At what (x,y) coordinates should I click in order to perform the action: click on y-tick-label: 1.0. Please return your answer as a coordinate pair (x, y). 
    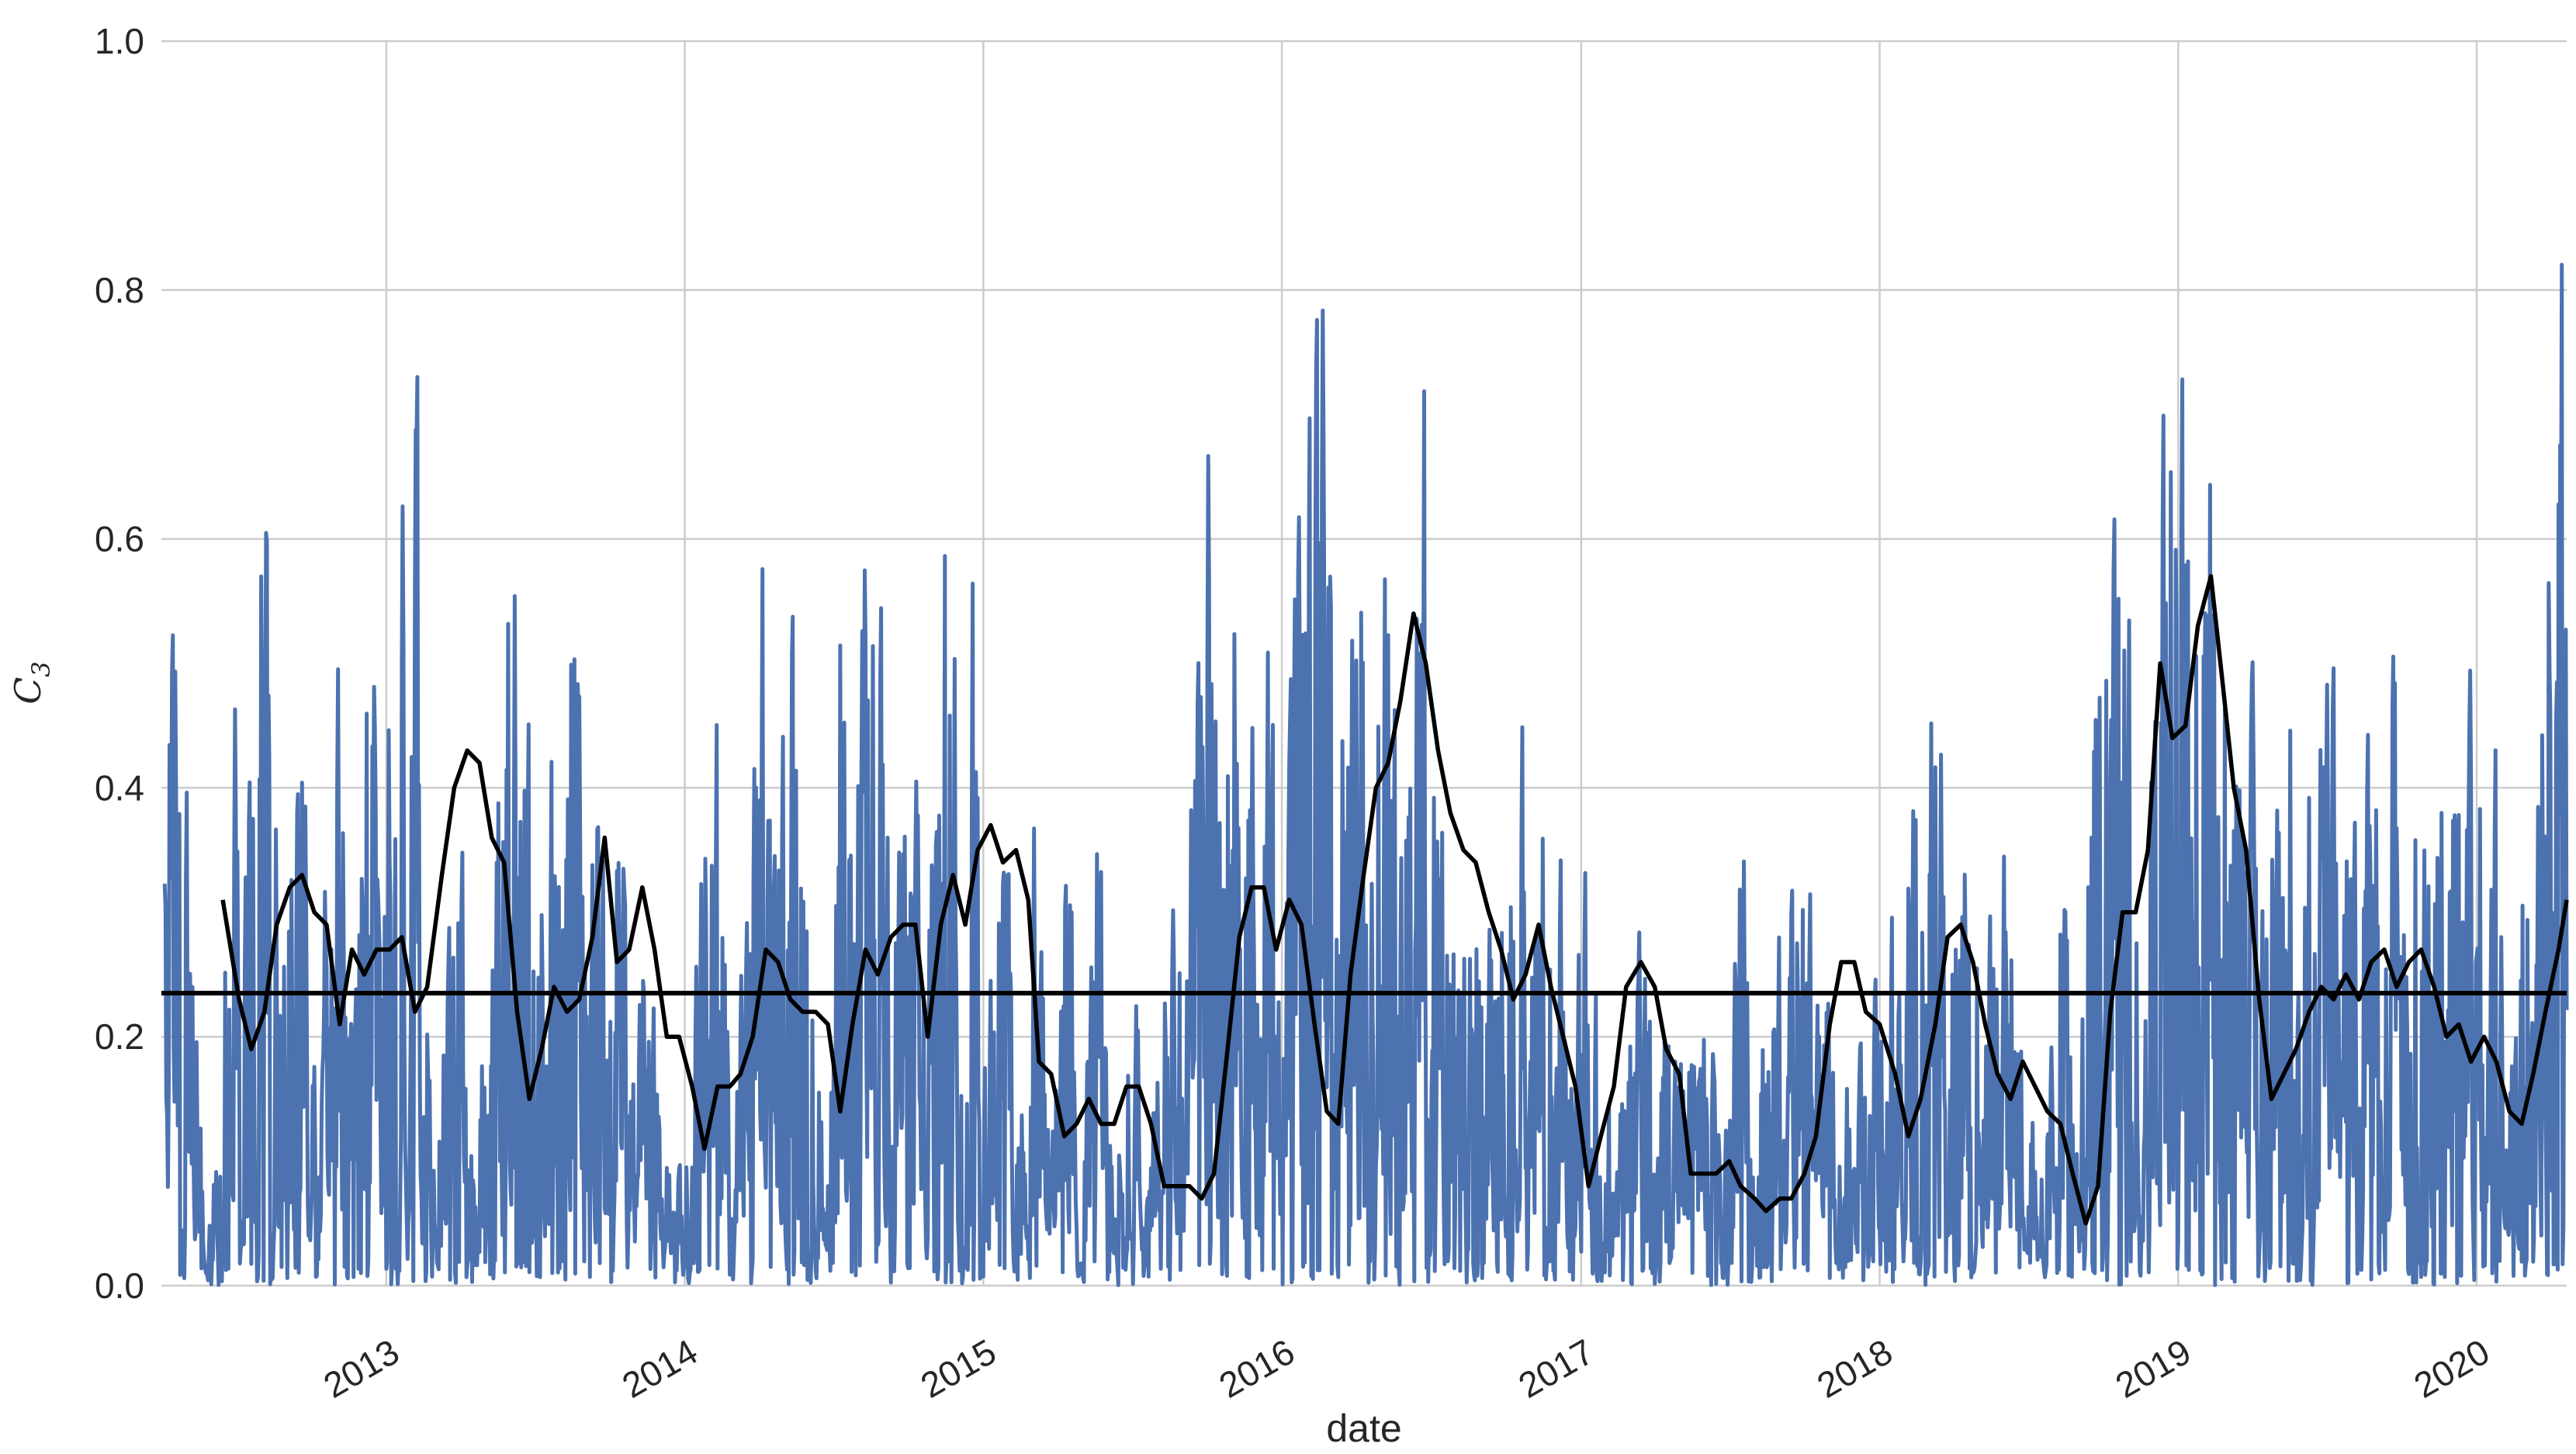
    Looking at the image, I should click on (119, 41).